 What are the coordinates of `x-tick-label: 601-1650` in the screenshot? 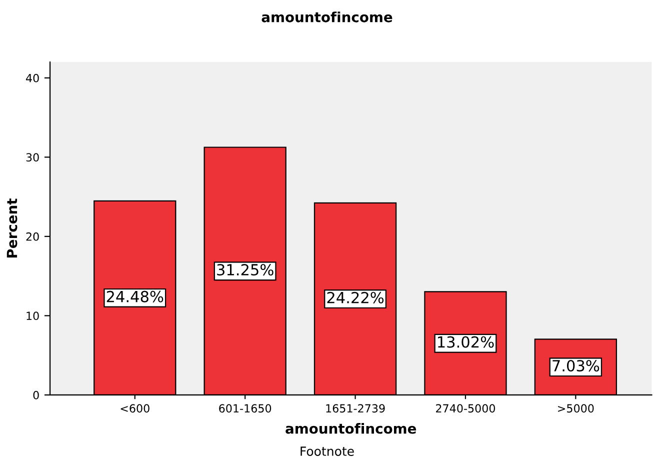 It's located at (245, 408).